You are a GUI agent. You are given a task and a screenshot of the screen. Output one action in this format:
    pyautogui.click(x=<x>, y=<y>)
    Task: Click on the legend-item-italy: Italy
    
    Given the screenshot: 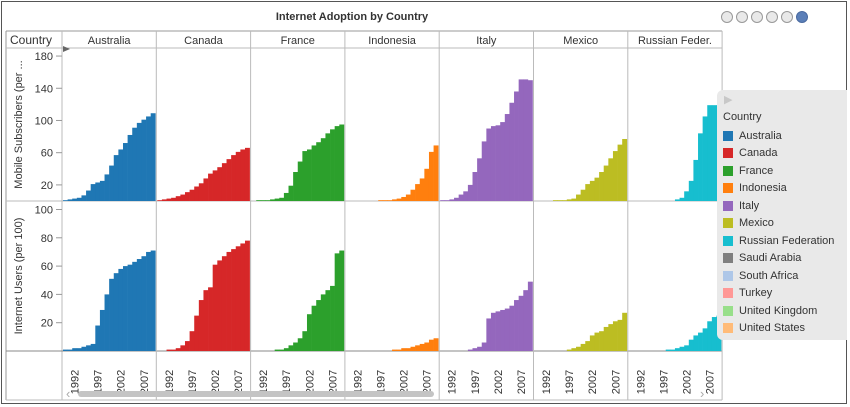 What is the action you would take?
    pyautogui.click(x=778, y=206)
    